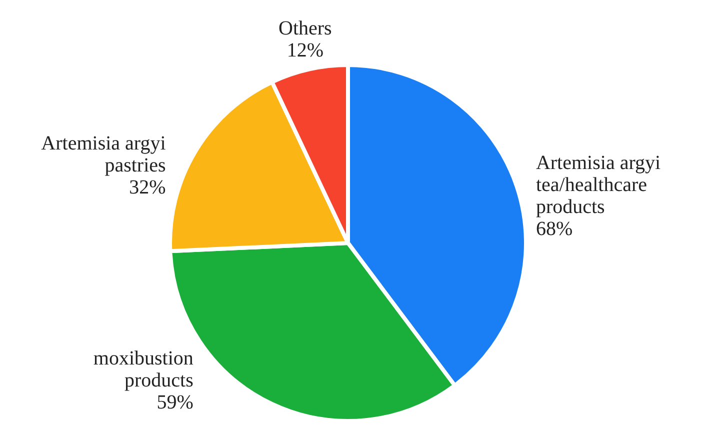 The image size is (706, 426). Describe the element at coordinates (175, 402) in the screenshot. I see `data-label: 59%` at that location.